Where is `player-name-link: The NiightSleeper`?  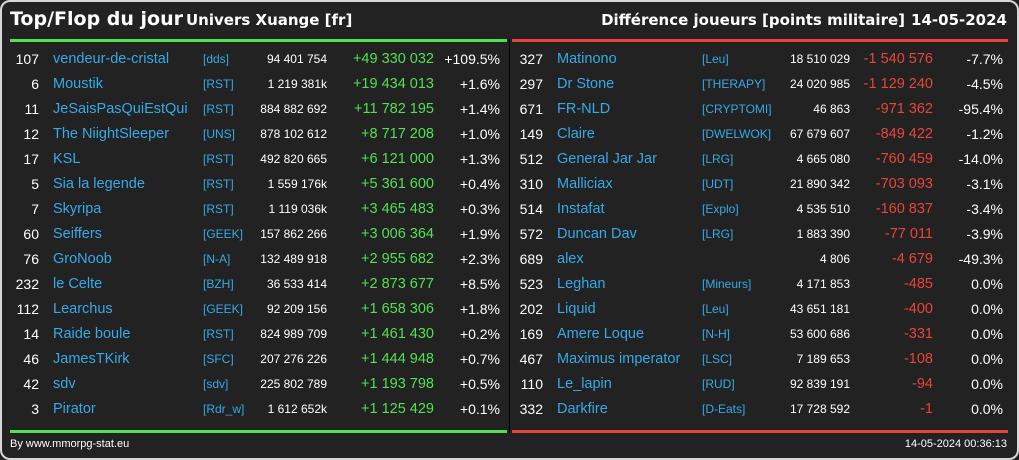 player-name-link: The NiightSleeper is located at coordinates (111, 134).